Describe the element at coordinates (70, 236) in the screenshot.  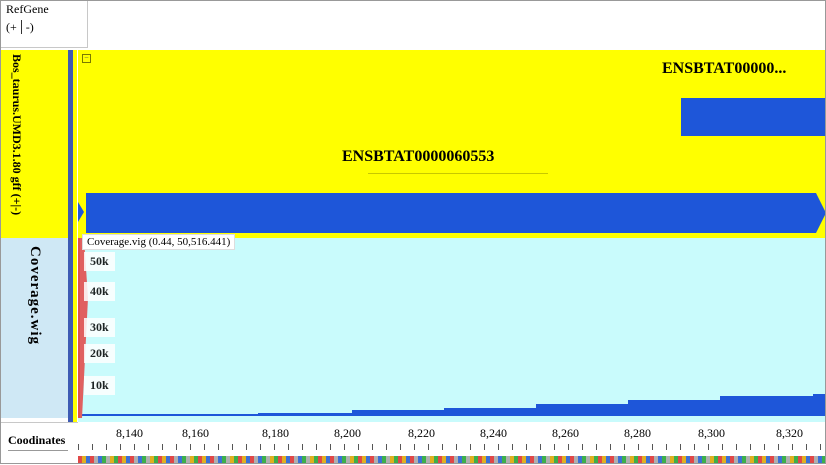
I see `track-resize-handle` at that location.